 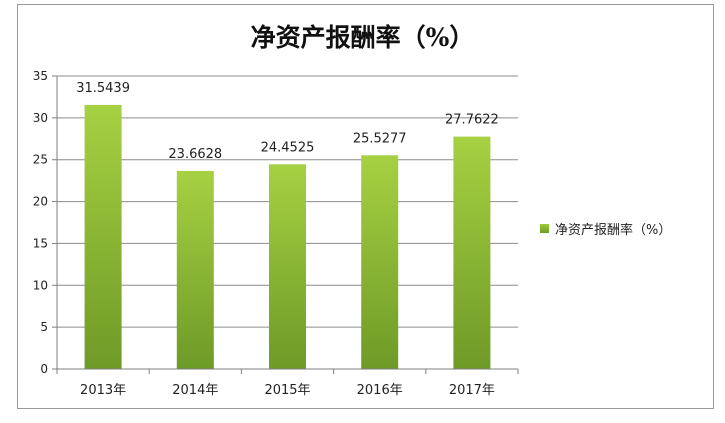 I want to click on y-tick-label: 25, so click(x=40, y=160).